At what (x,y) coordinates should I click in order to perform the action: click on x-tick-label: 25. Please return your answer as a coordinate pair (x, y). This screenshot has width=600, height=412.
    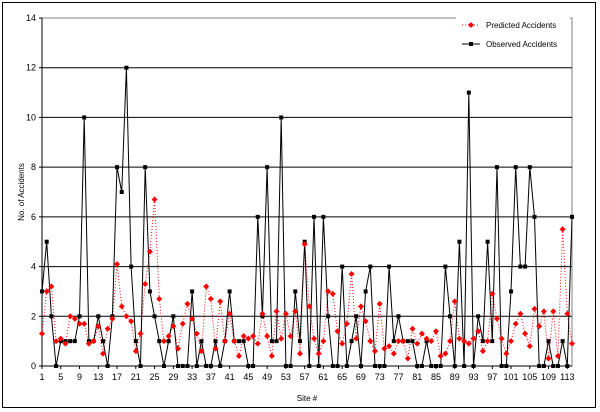
    Looking at the image, I should click on (155, 377).